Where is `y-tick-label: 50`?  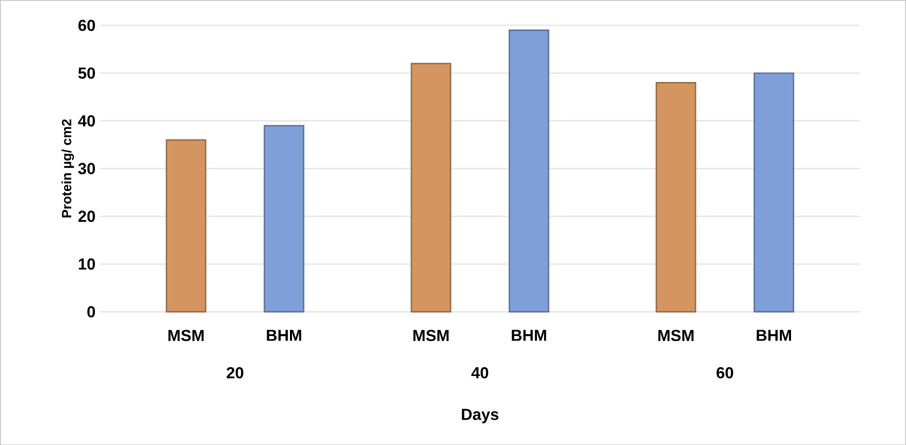 y-tick-label: 50 is located at coordinates (86, 73).